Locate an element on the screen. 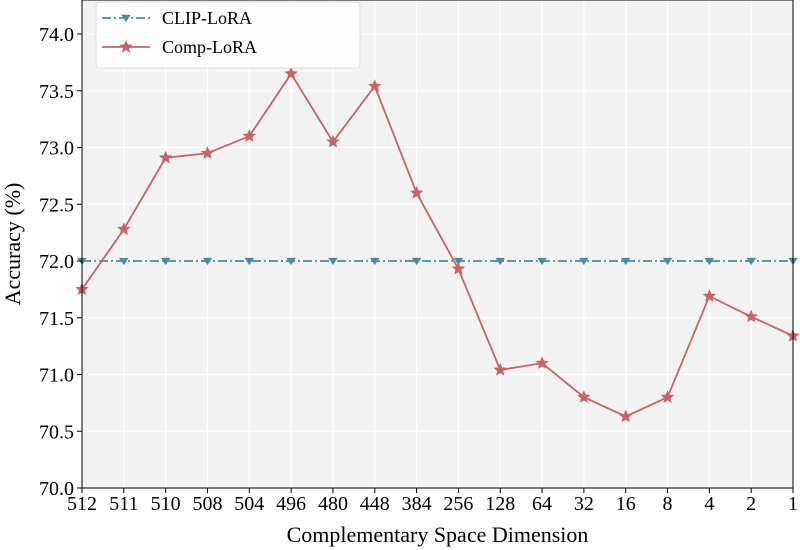 Image resolution: width=800 pixels, height=550 pixels. y-tick-label: 74.0 is located at coordinates (56, 35).